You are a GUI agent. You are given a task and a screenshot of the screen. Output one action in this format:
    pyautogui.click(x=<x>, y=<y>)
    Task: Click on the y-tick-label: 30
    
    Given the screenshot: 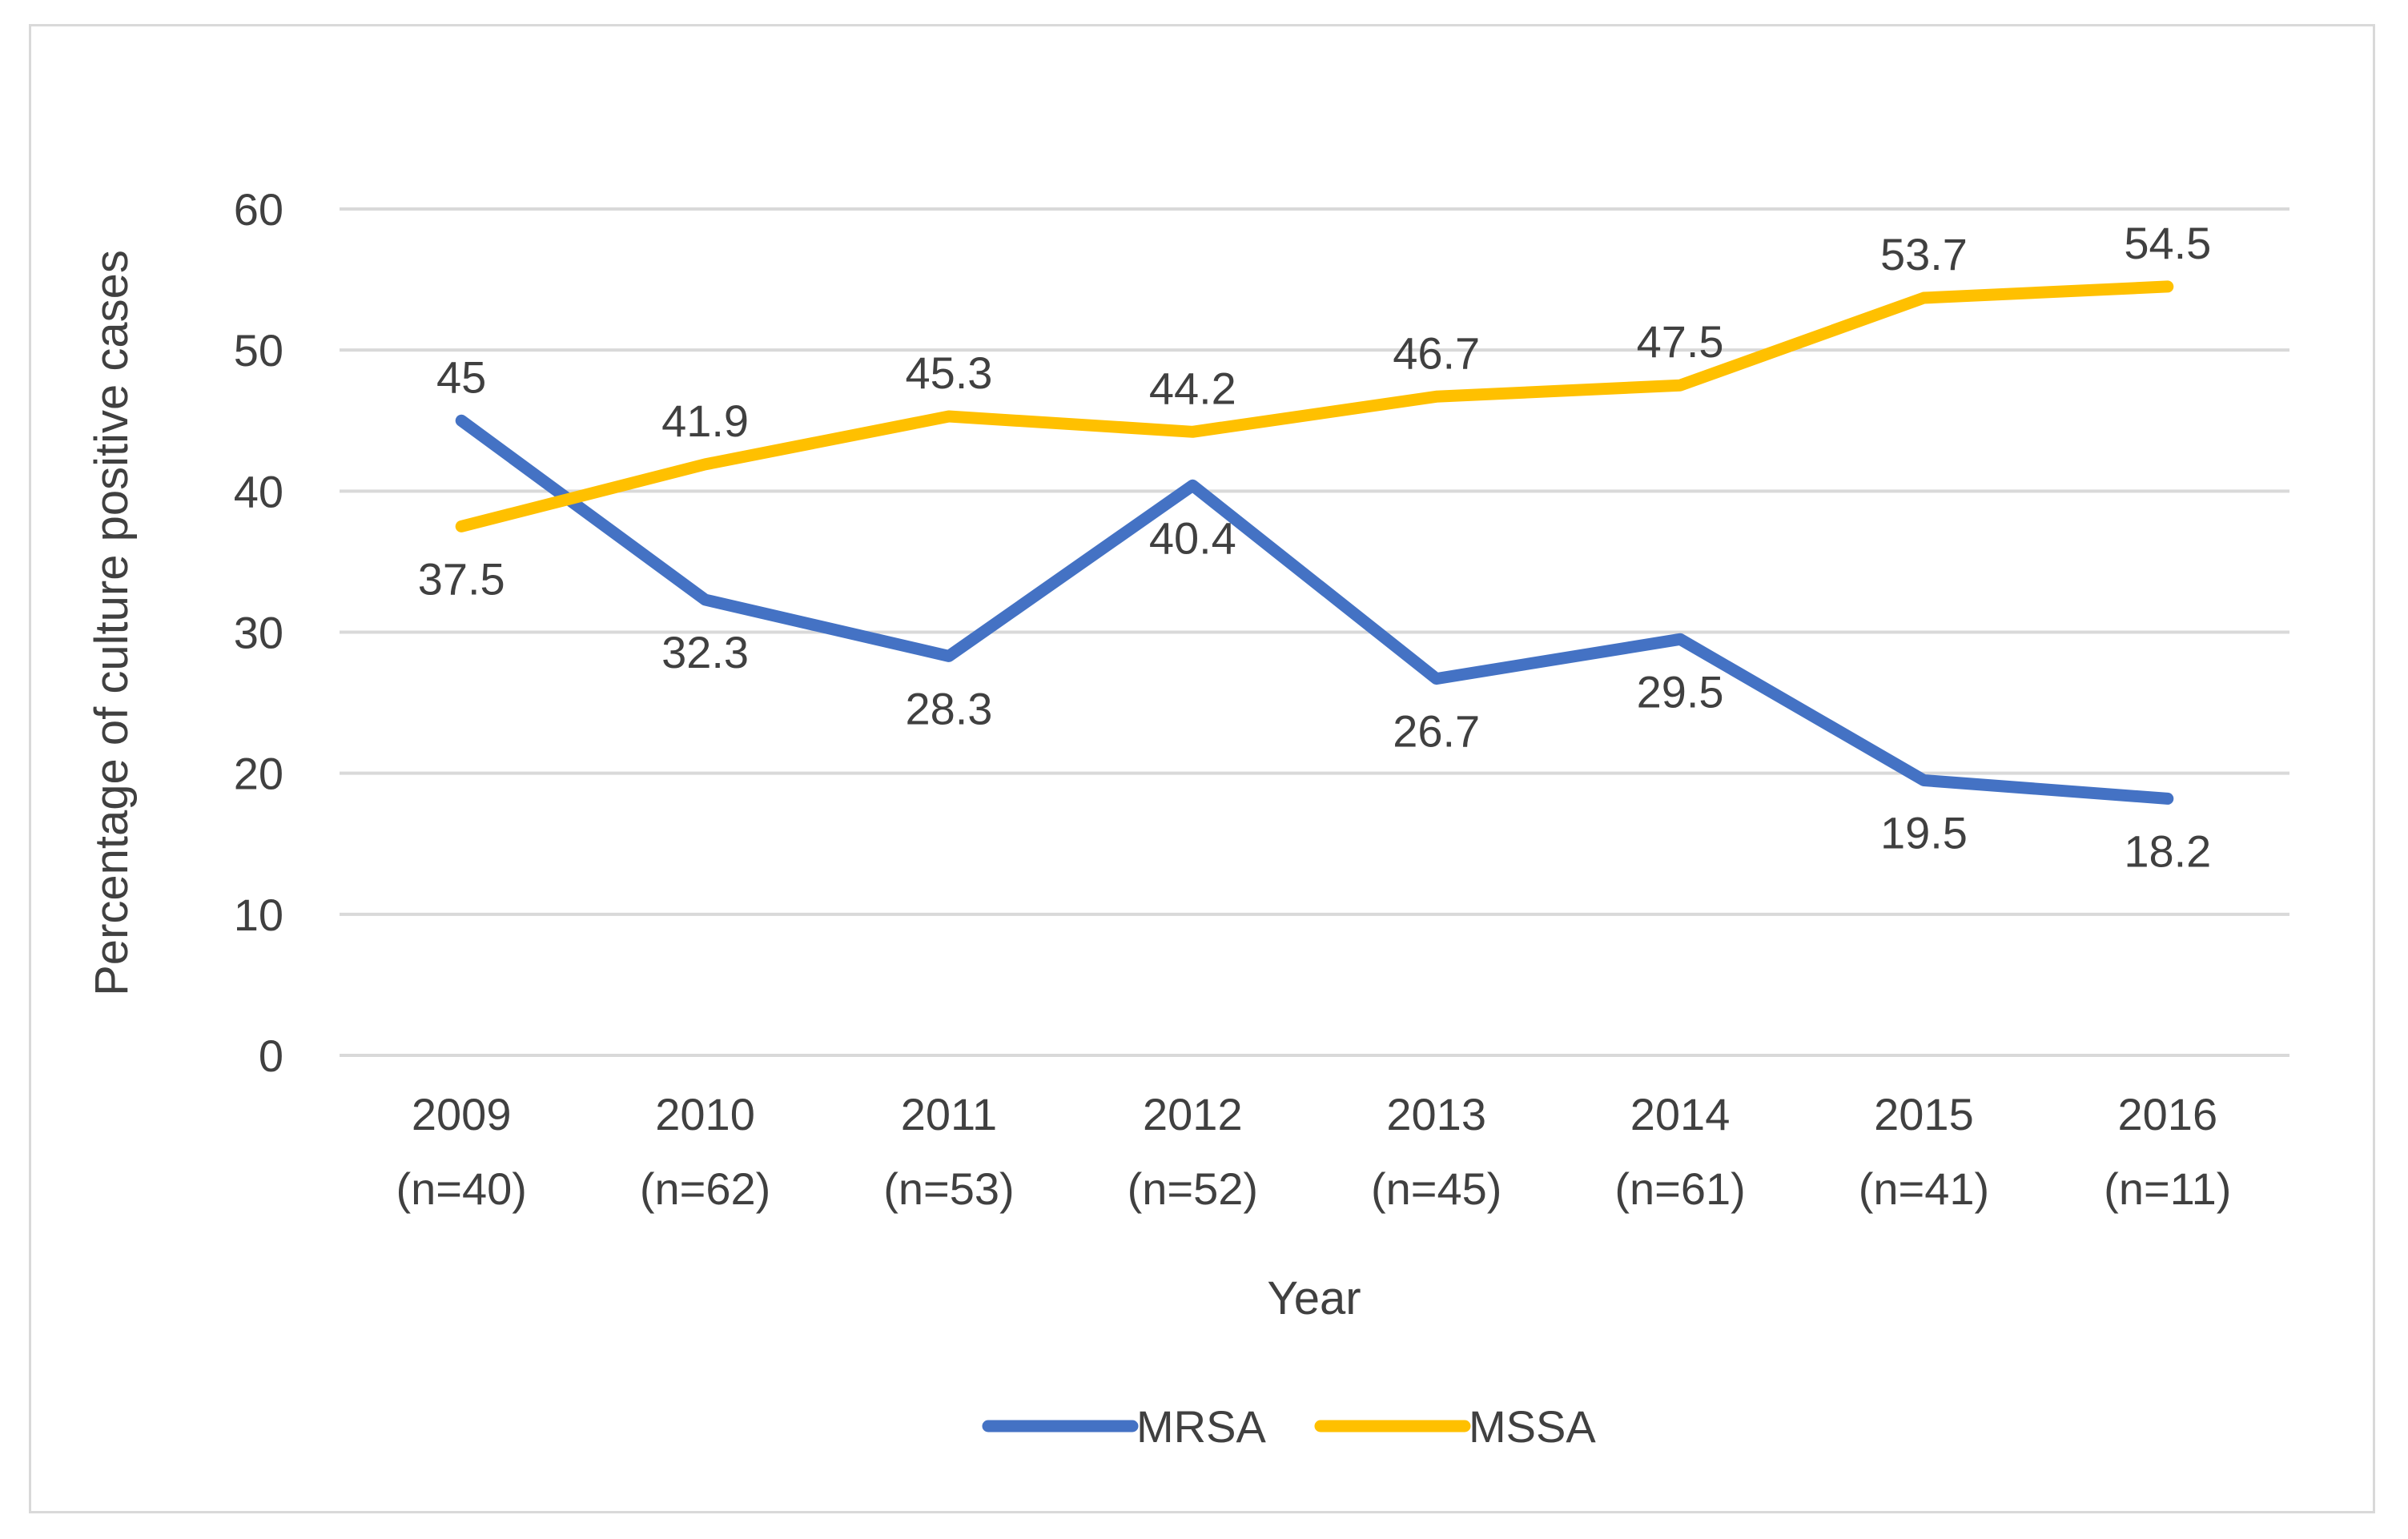 What is the action you would take?
    pyautogui.click(x=259, y=633)
    